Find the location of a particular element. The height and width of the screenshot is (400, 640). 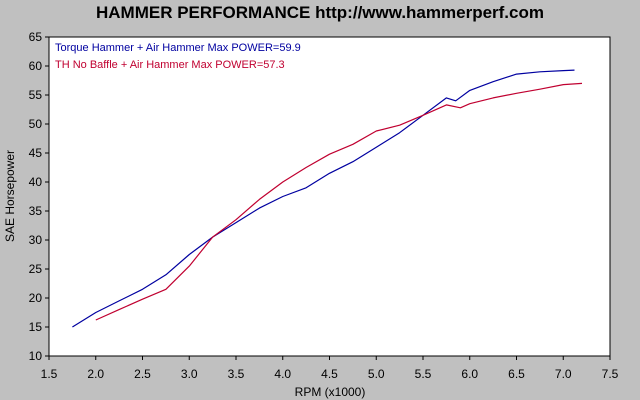

y-tick-label: 55 is located at coordinates (36, 95).